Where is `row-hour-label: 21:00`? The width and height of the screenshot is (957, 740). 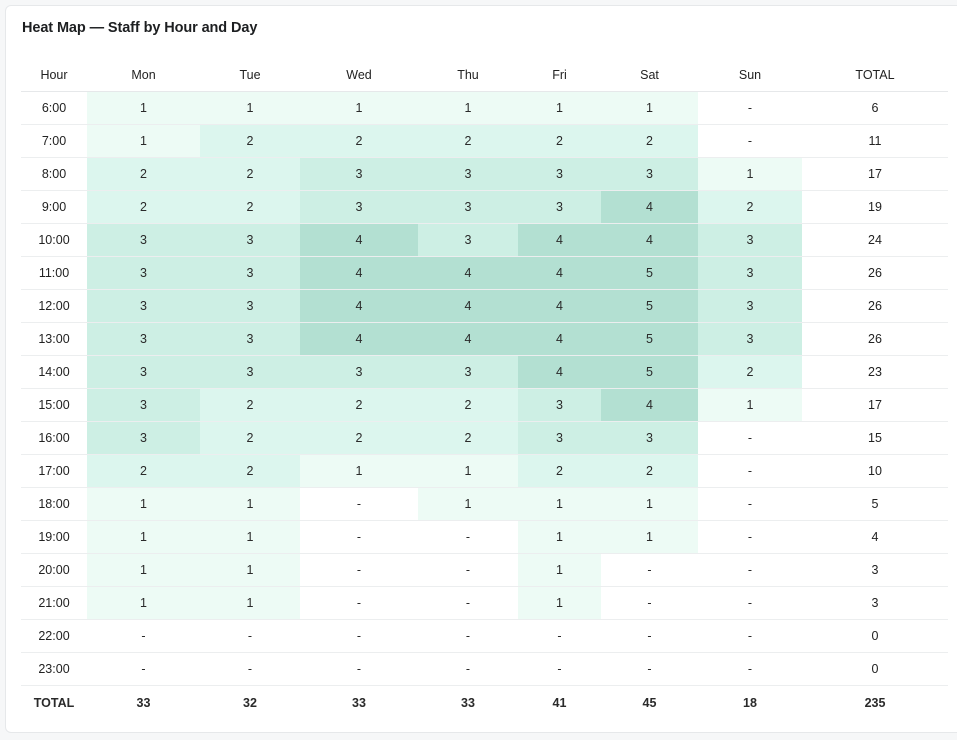 row-hour-label: 21:00 is located at coordinates (54, 603).